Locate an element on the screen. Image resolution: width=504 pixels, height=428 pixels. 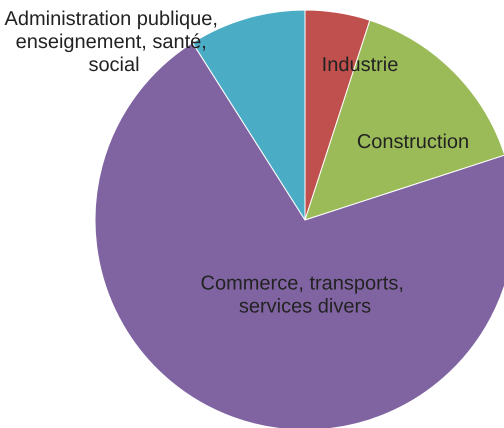
slice-label: Construction is located at coordinates (413, 142).